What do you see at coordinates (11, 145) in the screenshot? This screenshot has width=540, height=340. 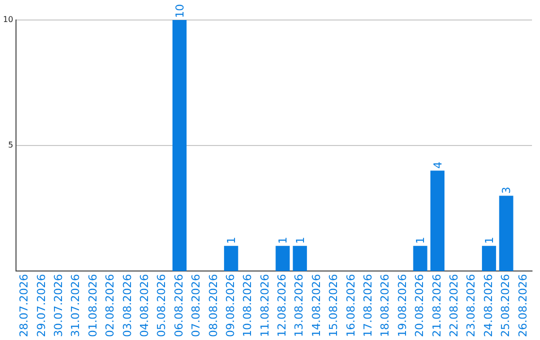 I see `y-tick-label: 5` at bounding box center [11, 145].